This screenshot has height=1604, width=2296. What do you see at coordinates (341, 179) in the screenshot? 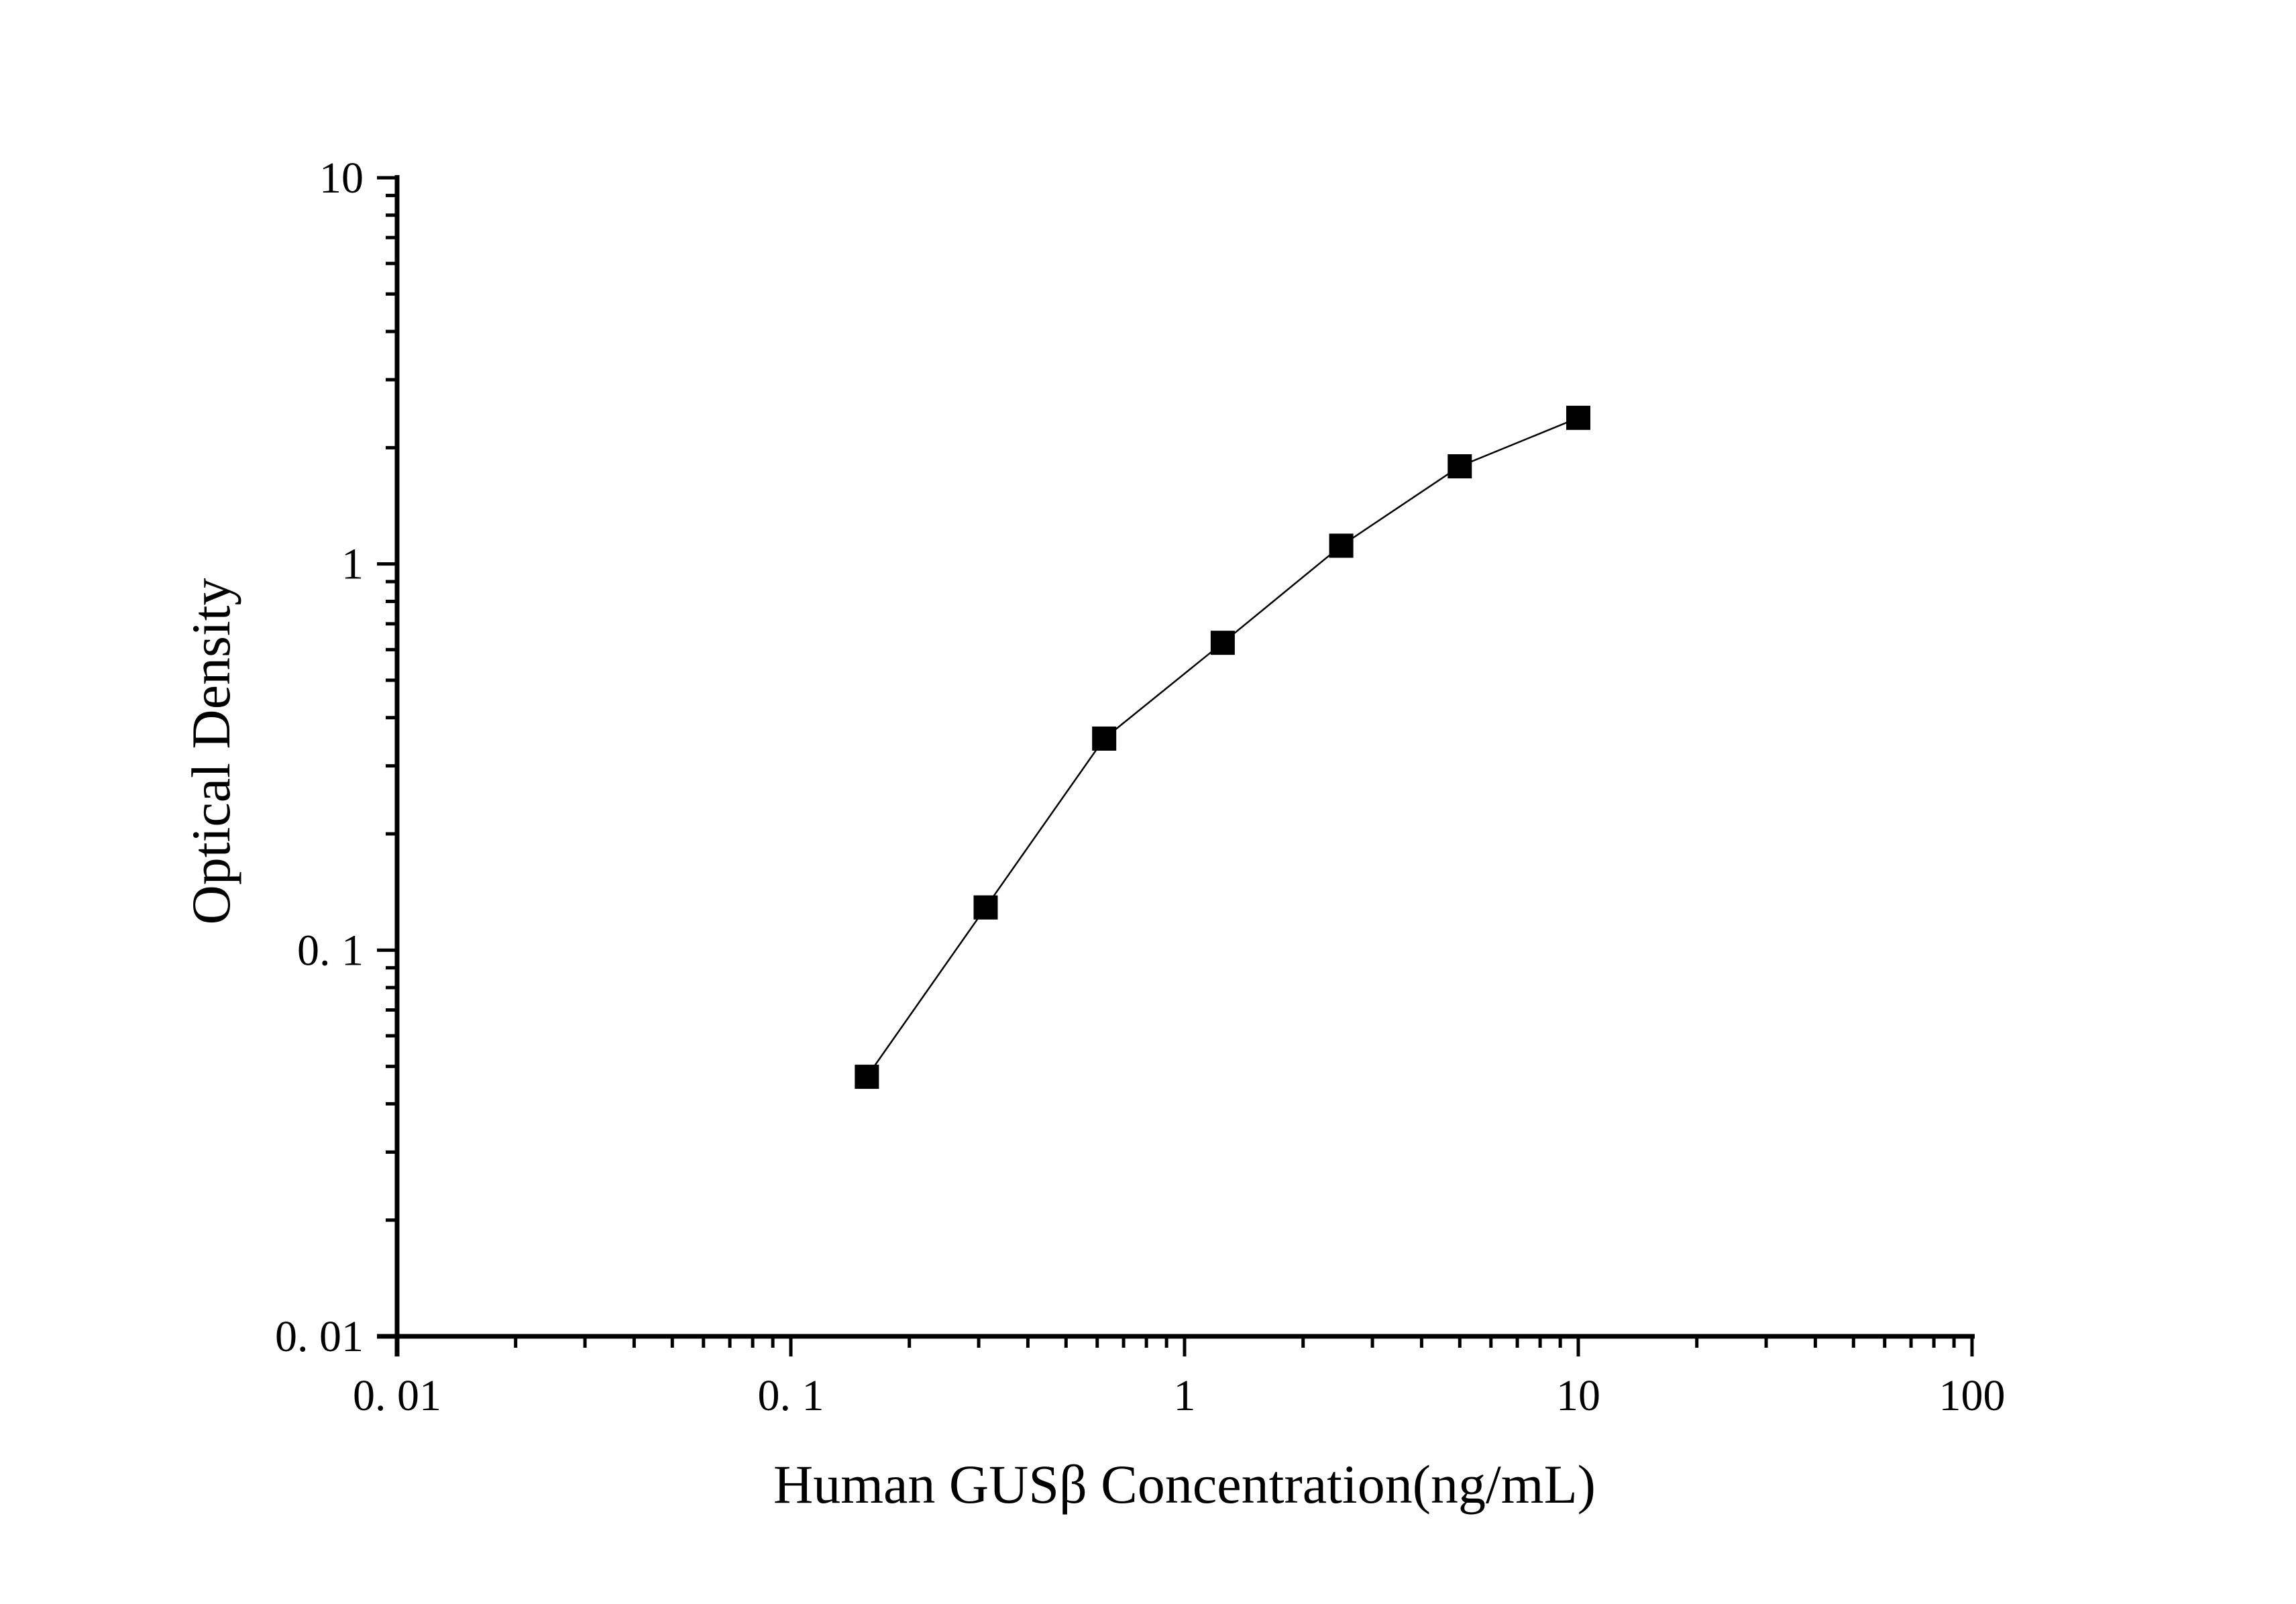
I see `y-tick-label: 10` at bounding box center [341, 179].